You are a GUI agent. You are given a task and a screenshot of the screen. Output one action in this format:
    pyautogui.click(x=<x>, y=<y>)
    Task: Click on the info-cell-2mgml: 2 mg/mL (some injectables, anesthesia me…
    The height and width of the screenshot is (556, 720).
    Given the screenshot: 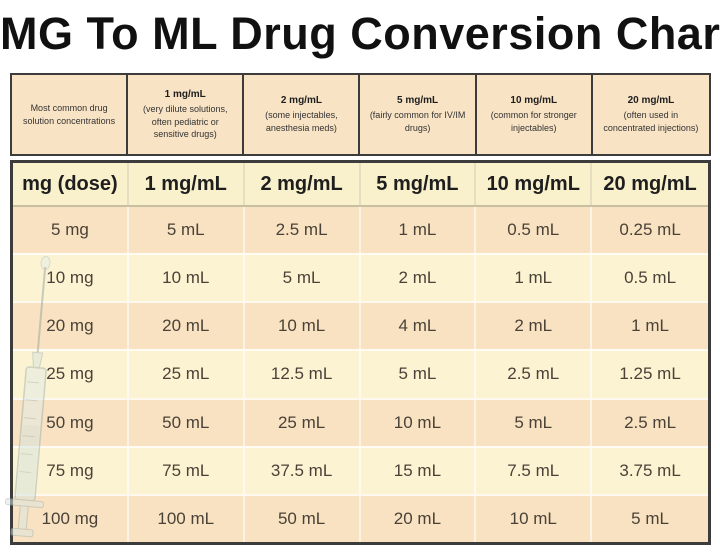 What is the action you would take?
    pyautogui.click(x=302, y=114)
    